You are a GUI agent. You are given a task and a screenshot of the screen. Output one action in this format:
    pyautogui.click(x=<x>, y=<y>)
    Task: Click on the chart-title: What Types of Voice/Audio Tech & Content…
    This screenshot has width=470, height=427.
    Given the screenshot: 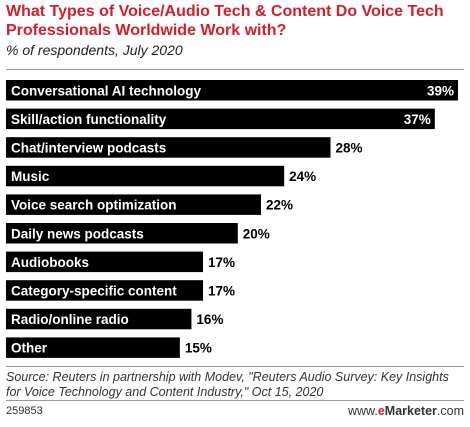 What is the action you would take?
    pyautogui.click(x=225, y=21)
    